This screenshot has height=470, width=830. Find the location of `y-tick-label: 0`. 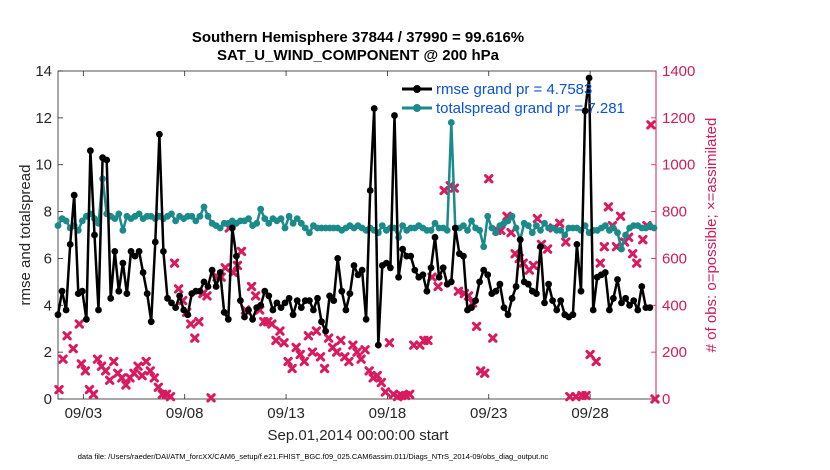

y-tick-label: 0 is located at coordinates (48, 399).